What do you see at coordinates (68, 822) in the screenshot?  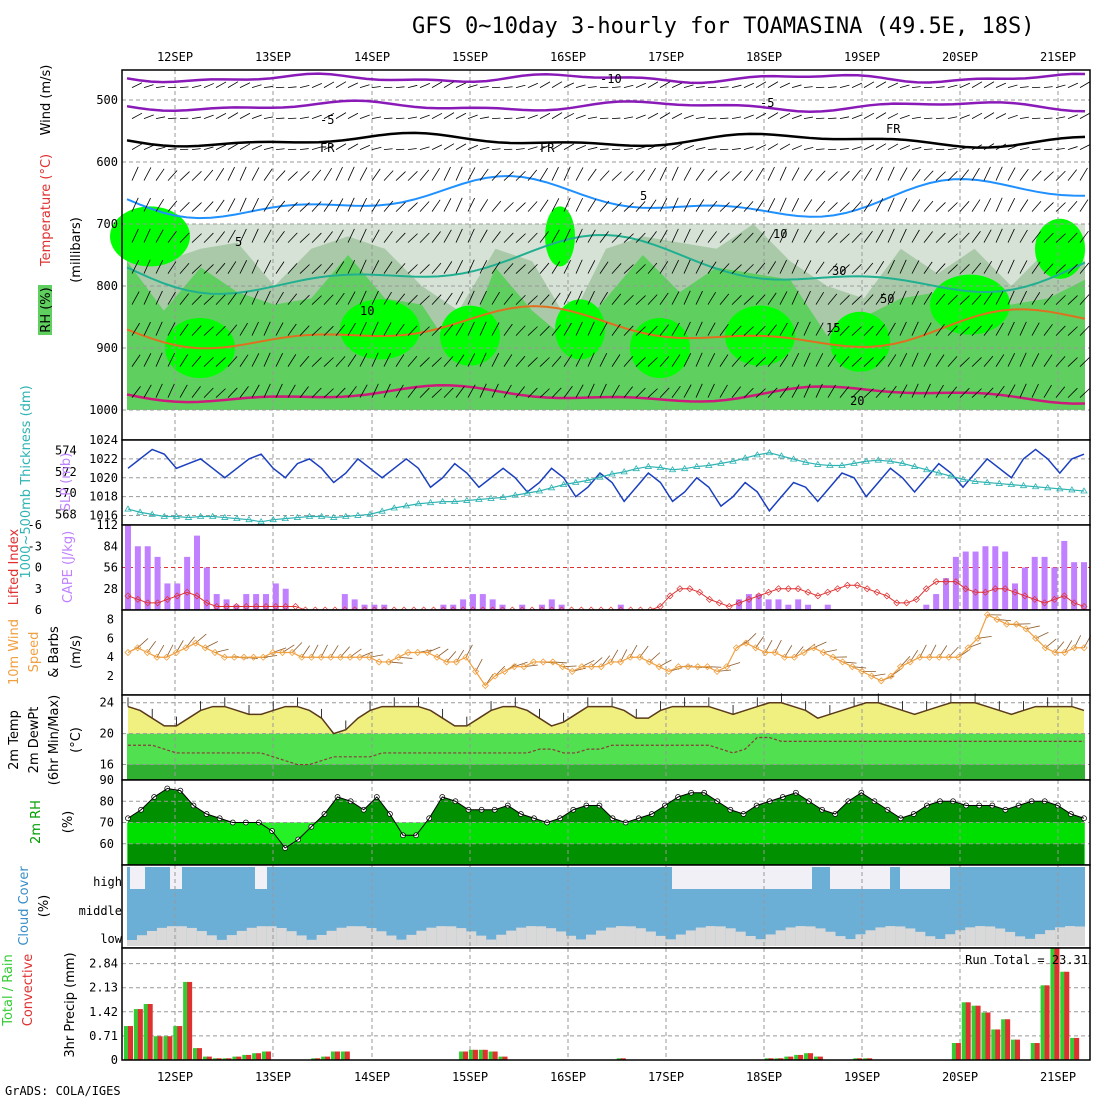 I see `rh2m-unit-label: (%)` at bounding box center [68, 822].